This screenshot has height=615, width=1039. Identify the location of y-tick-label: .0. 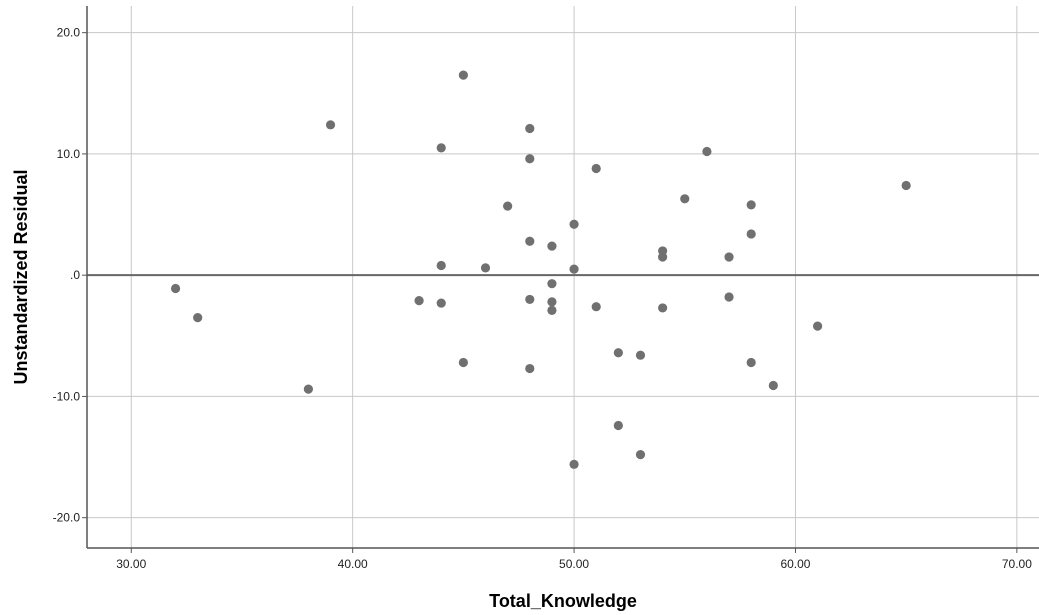
(75, 275).